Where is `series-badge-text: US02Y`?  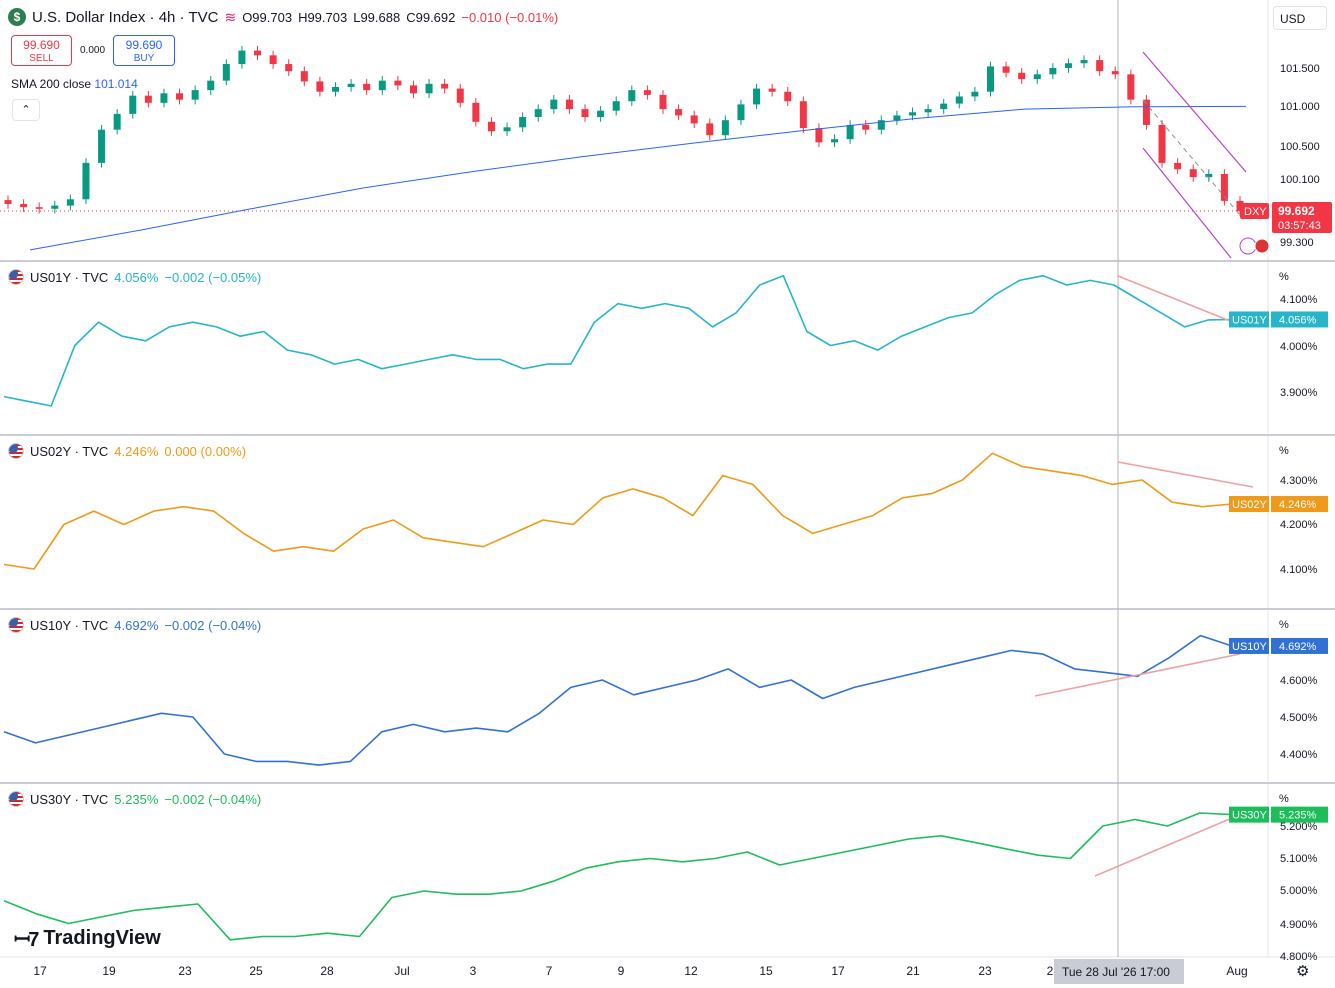
series-badge-text: US02Y is located at coordinates (1250, 505).